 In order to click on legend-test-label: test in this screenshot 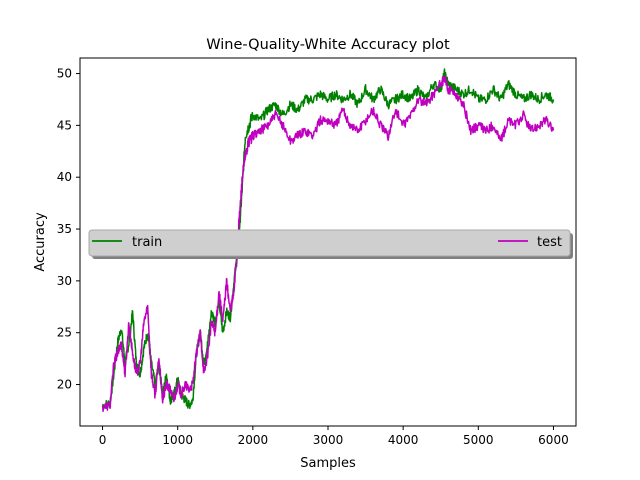, I will do `click(549, 242)`.